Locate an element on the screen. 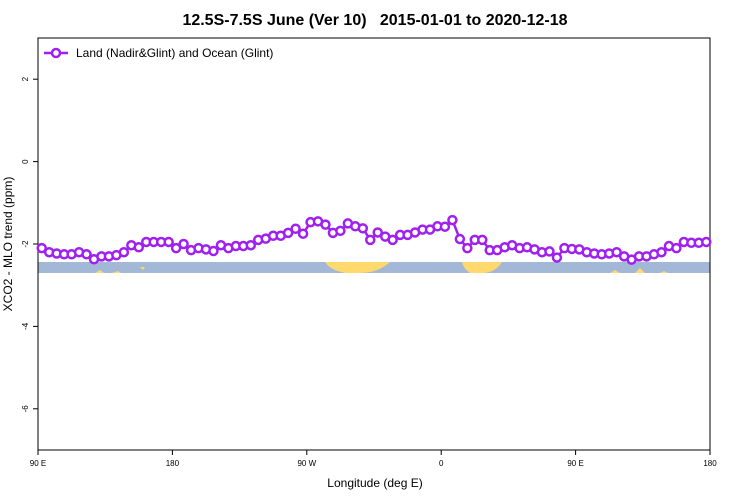  y-tick-label: 2 is located at coordinates (25, 78).